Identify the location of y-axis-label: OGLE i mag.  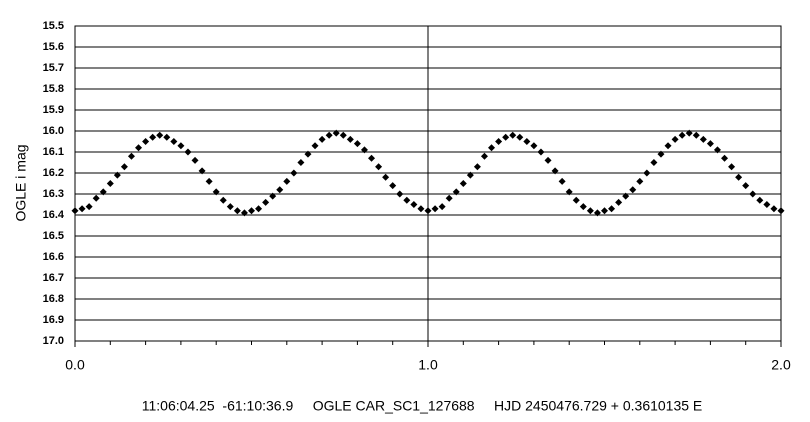
(21, 182).